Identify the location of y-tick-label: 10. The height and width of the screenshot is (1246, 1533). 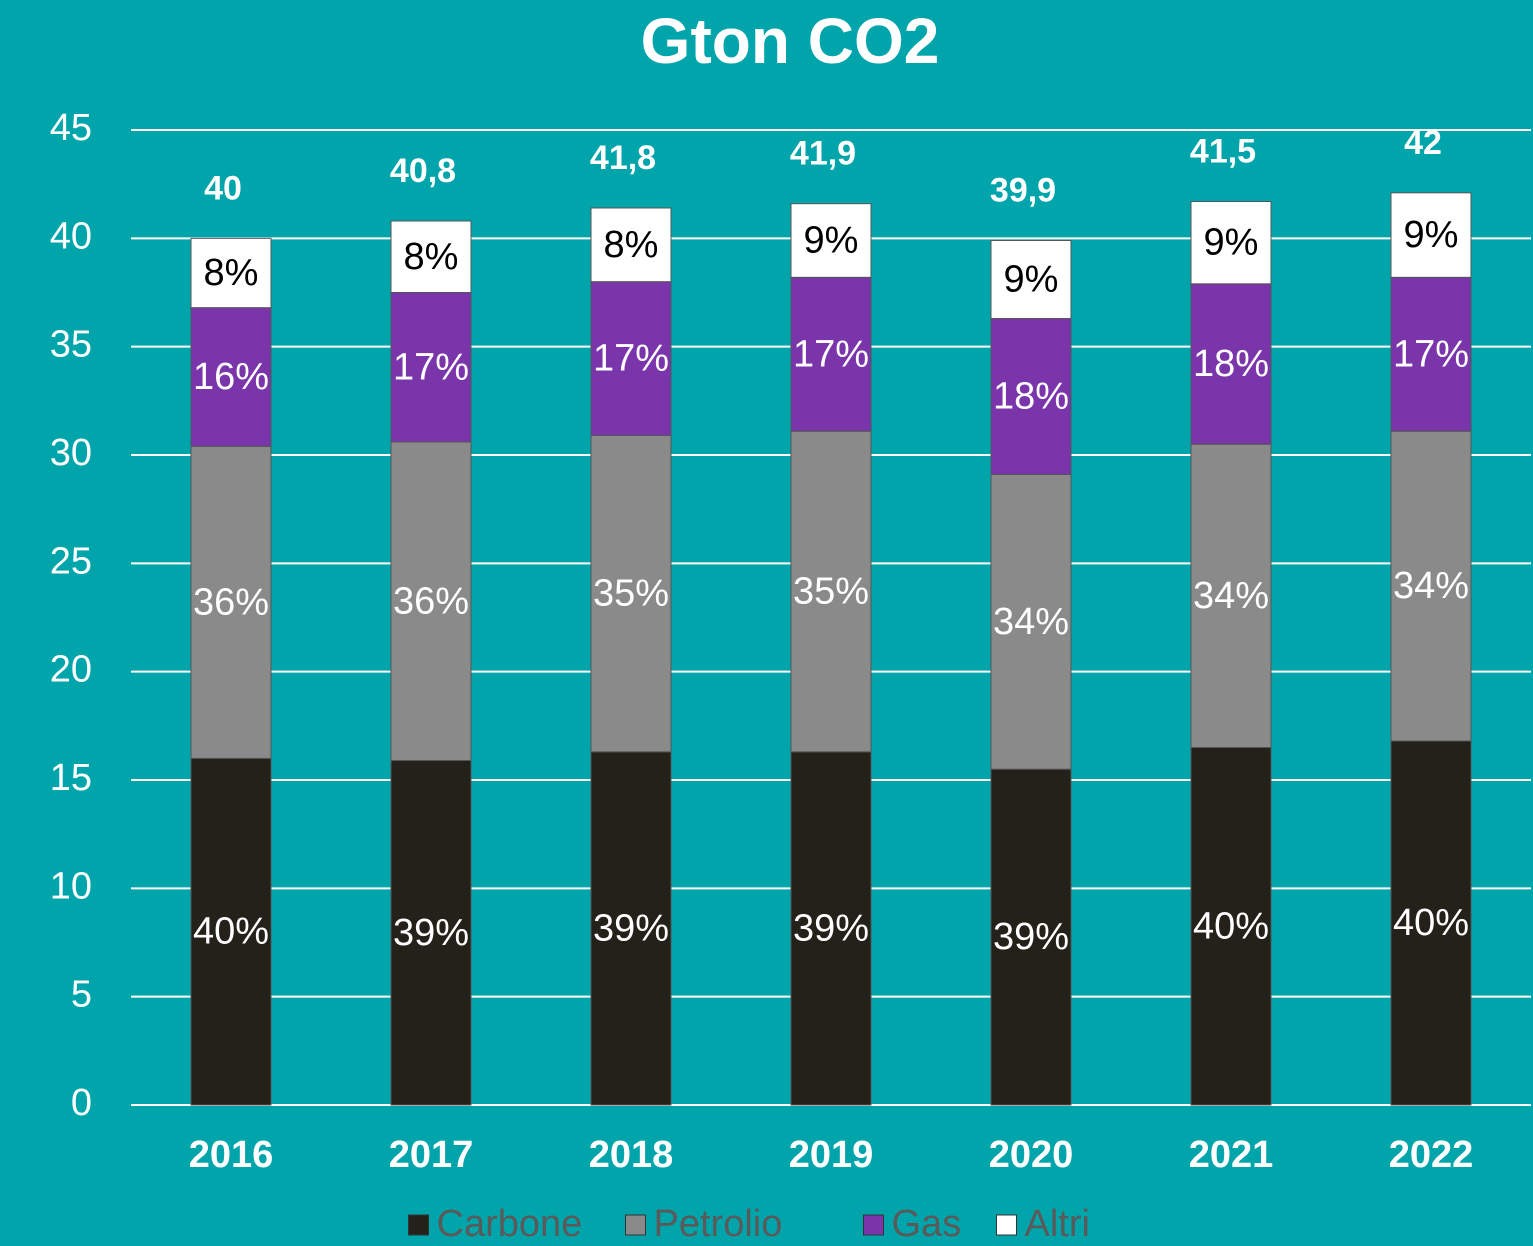
(71, 886).